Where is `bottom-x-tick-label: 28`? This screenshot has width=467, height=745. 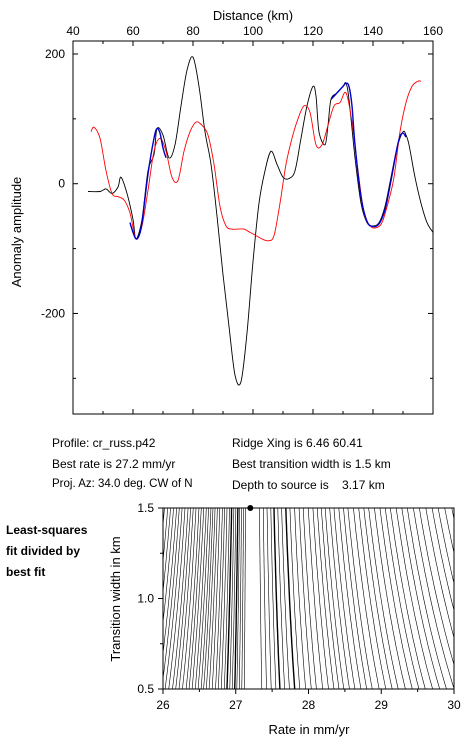
bottom-x-tick-label: 28 is located at coordinates (309, 705).